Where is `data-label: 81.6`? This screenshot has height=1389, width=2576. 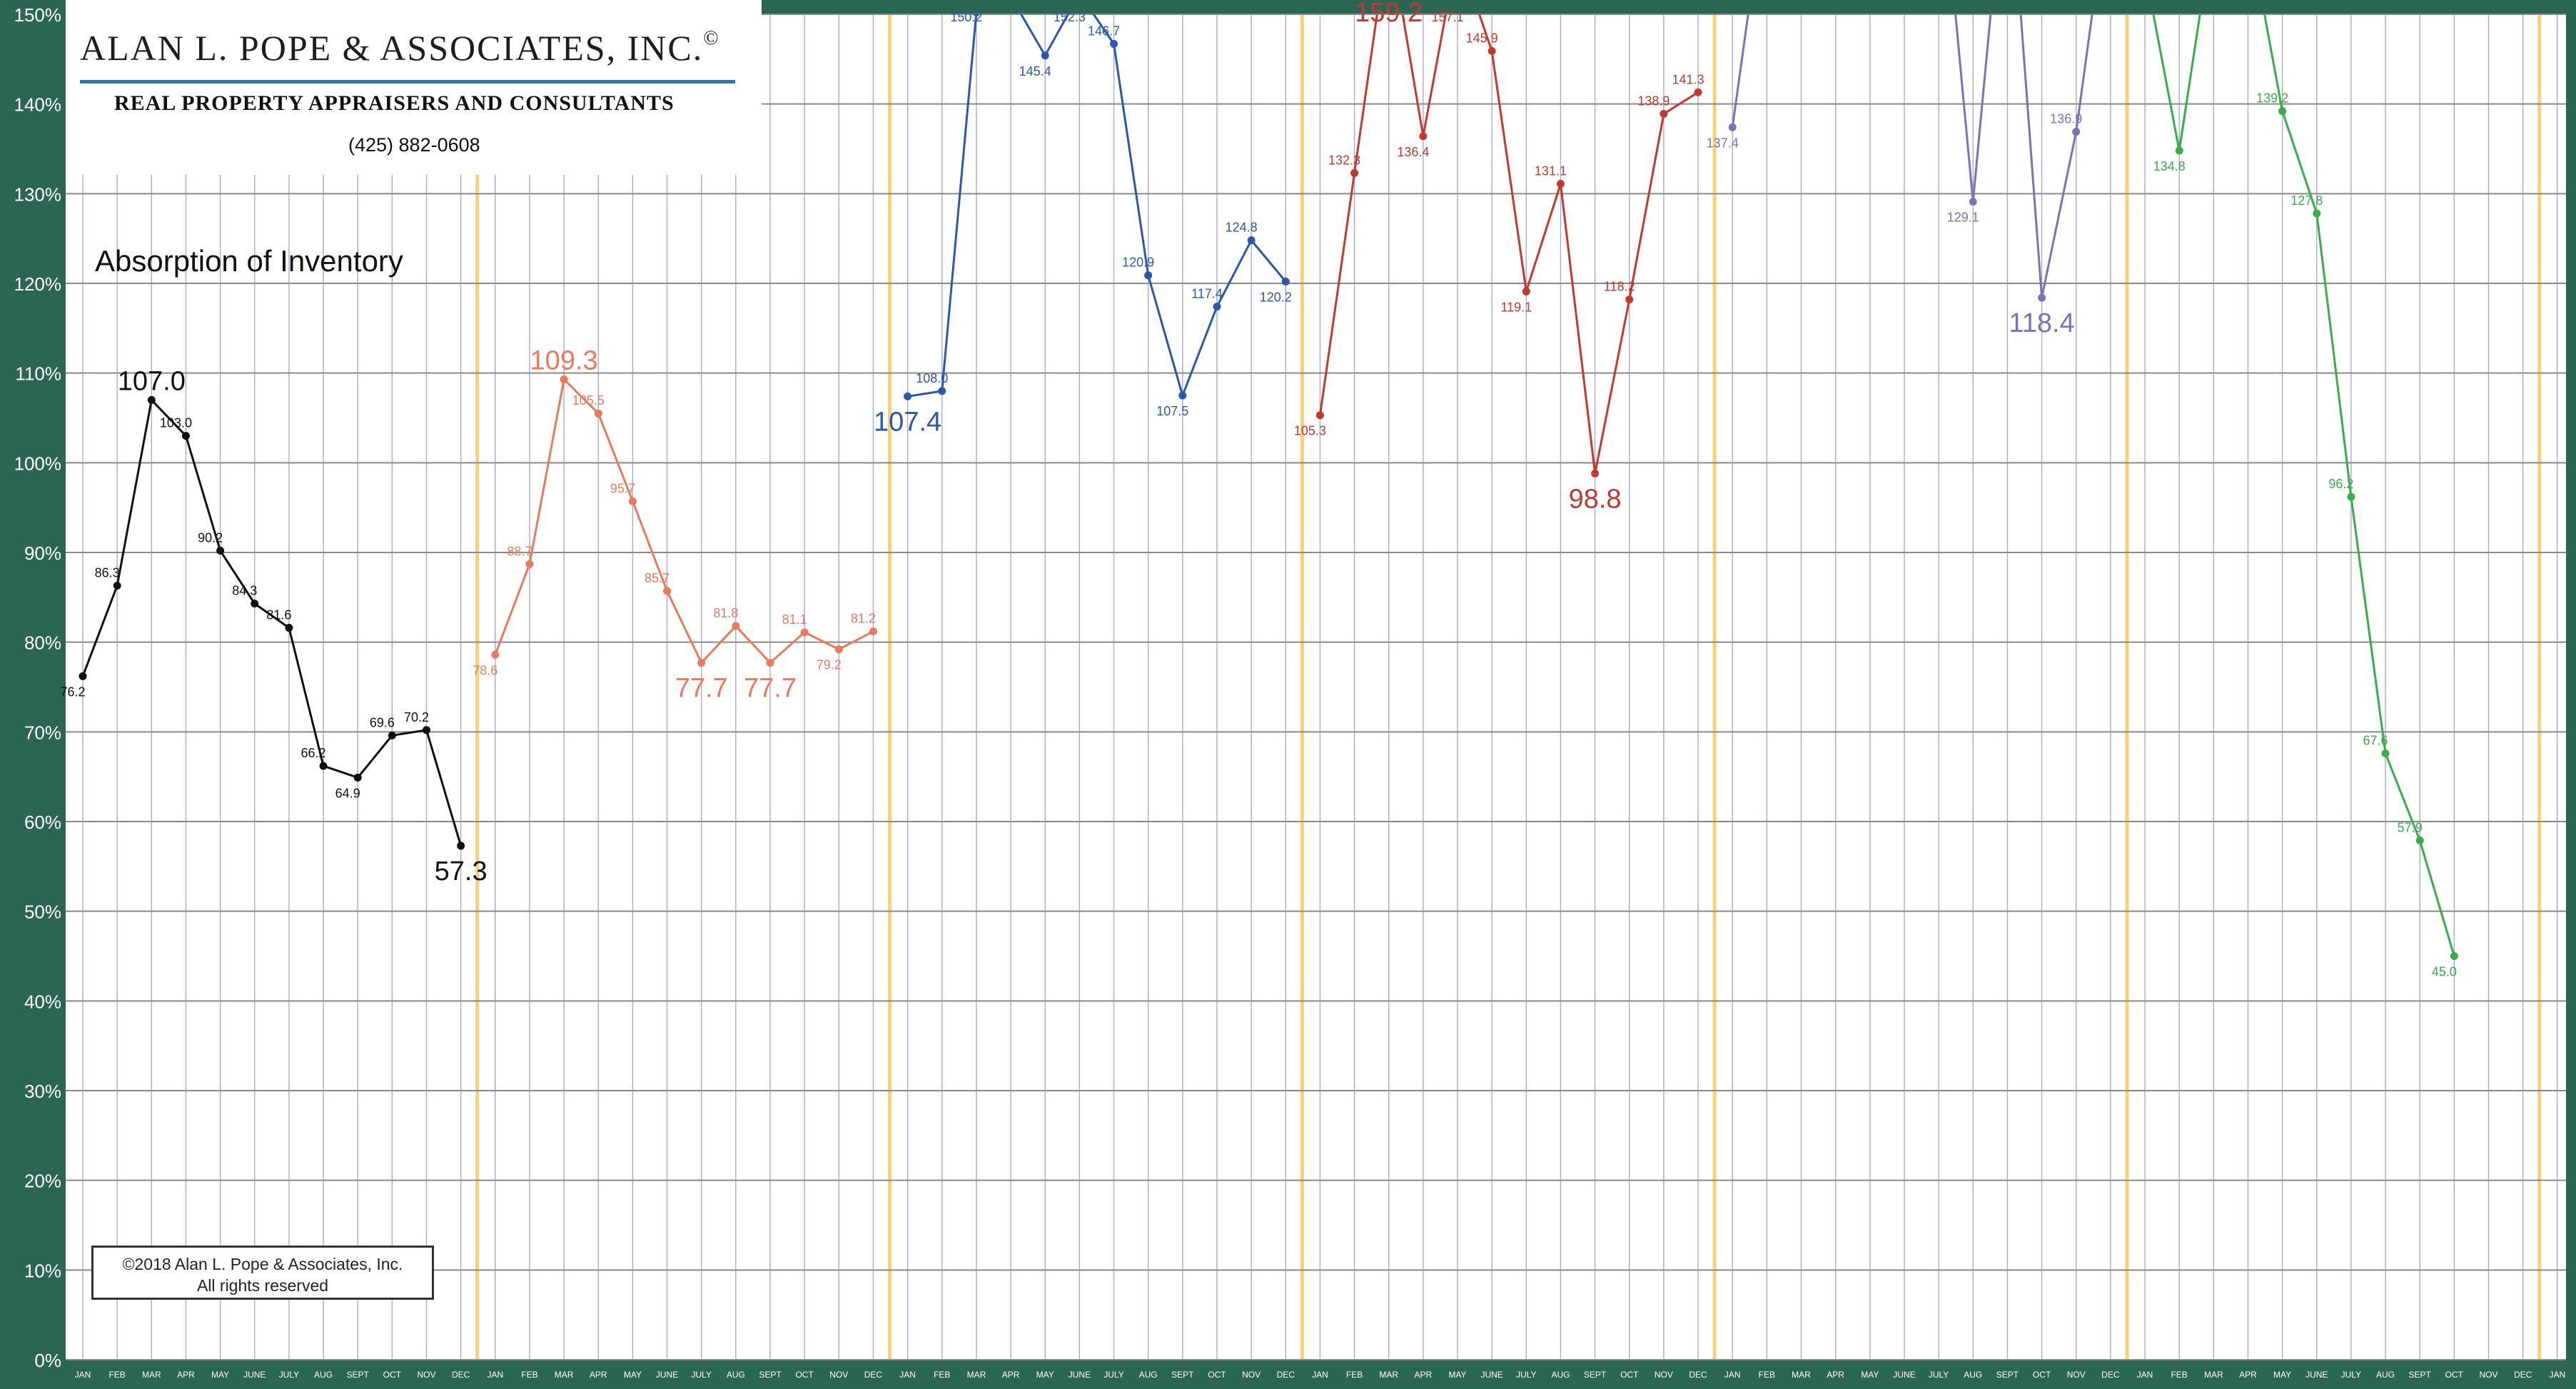
data-label: 81.6 is located at coordinates (278, 615).